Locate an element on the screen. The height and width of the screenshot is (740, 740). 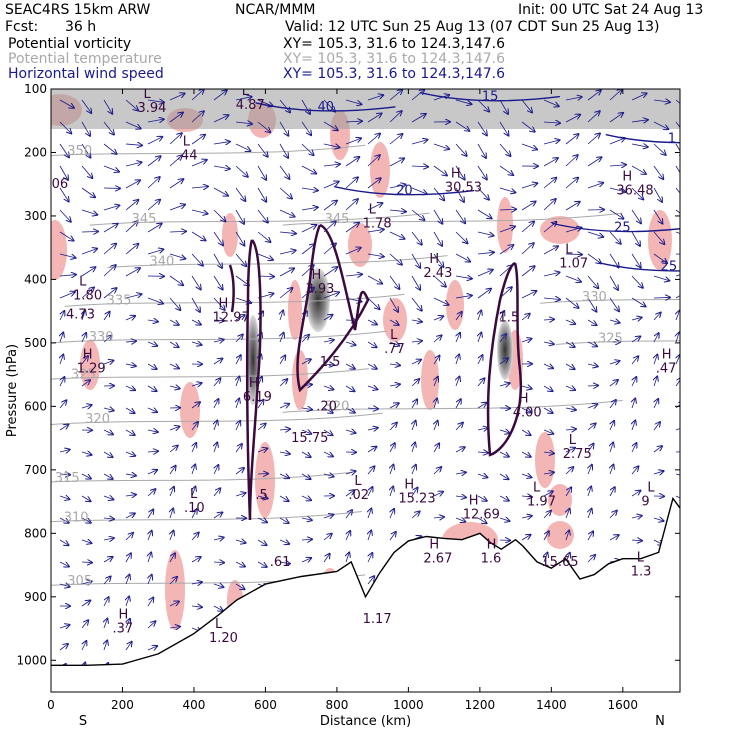
extremum-value-36: 1.20 is located at coordinates (223, 638).